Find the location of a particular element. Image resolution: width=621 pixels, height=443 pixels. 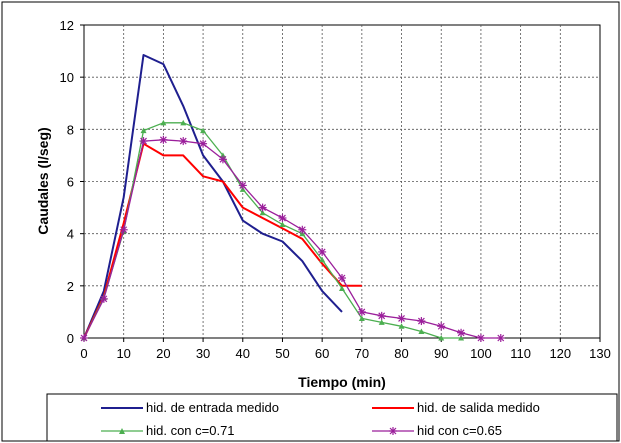

legend-box is located at coordinates (332, 417).